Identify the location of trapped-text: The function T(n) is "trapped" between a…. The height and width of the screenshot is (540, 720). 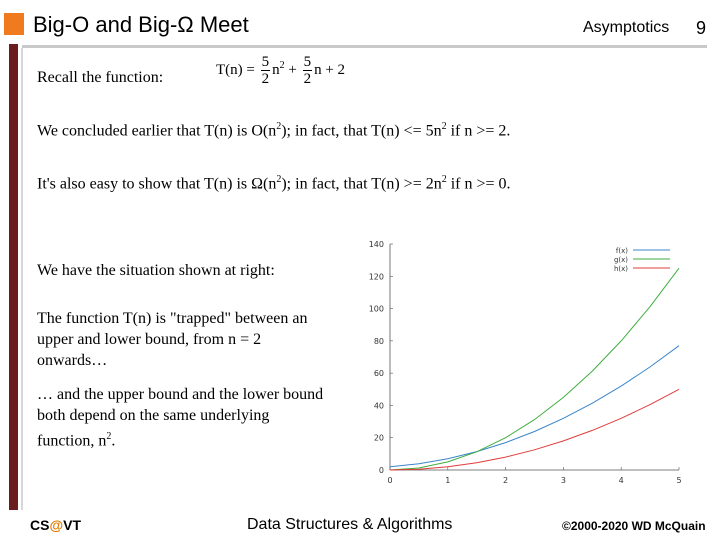
(172, 339).